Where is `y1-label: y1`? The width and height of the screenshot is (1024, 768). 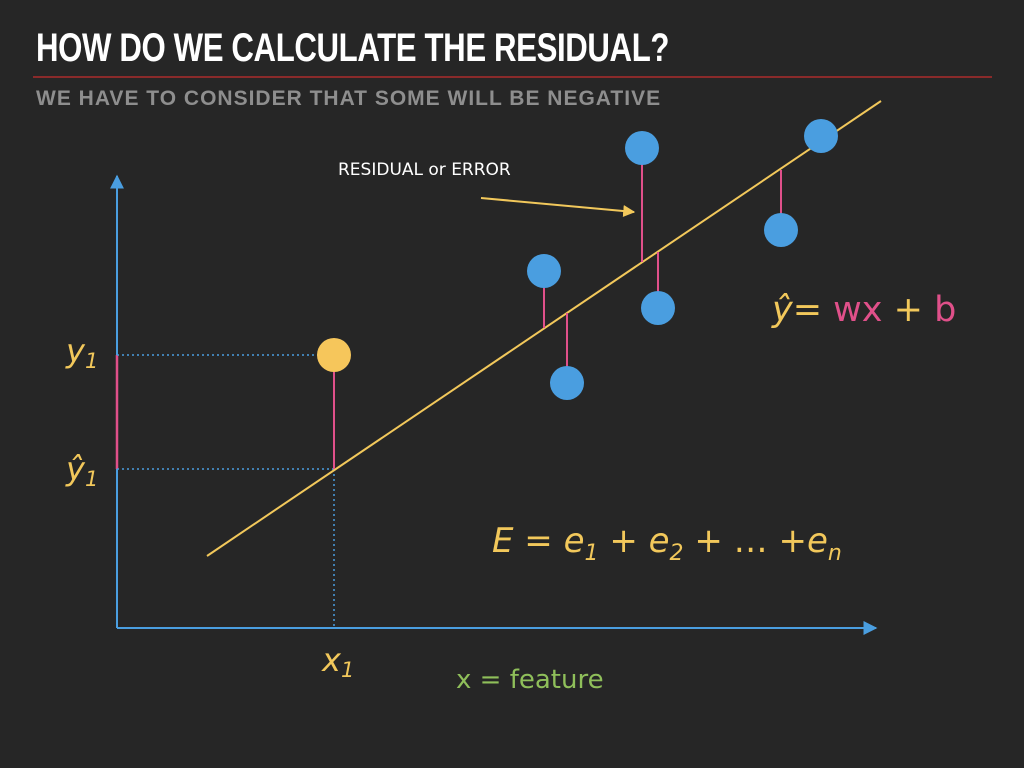
y1-label: y1 is located at coordinates (81, 352).